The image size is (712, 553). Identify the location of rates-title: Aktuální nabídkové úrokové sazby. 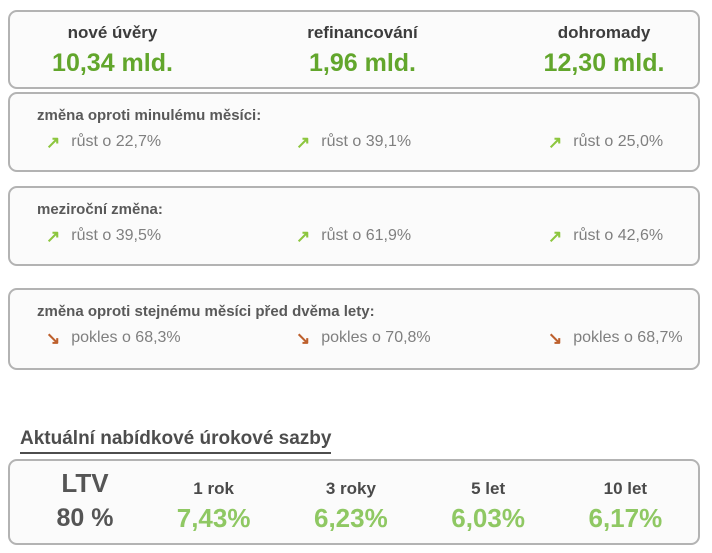
(176, 441).